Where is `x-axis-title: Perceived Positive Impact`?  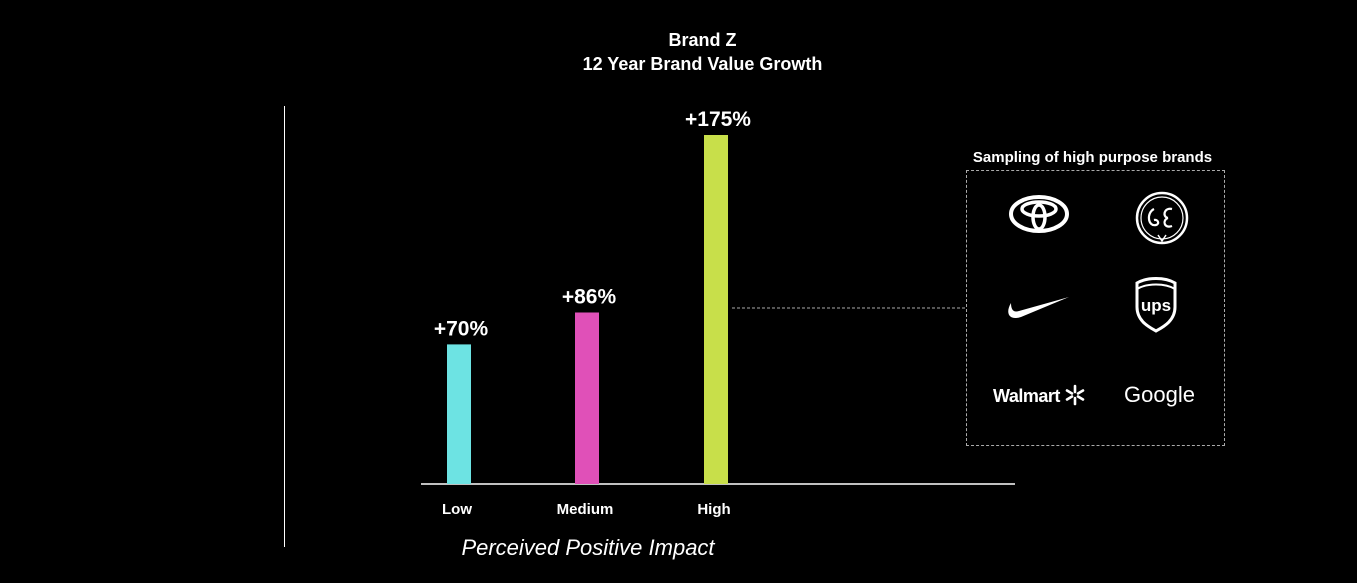 x-axis-title: Perceived Positive Impact is located at coordinates (588, 547).